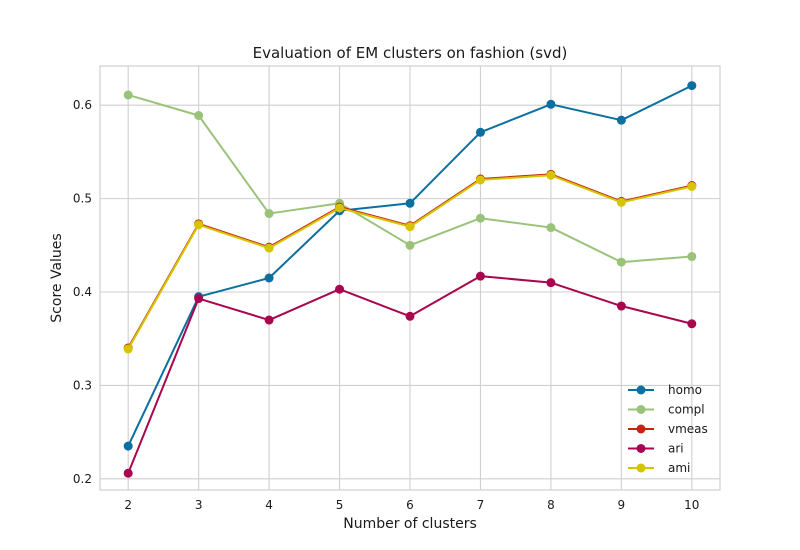 This screenshot has width=800, height=550. What do you see at coordinates (551, 505) in the screenshot?
I see `x-tick-label: 8` at bounding box center [551, 505].